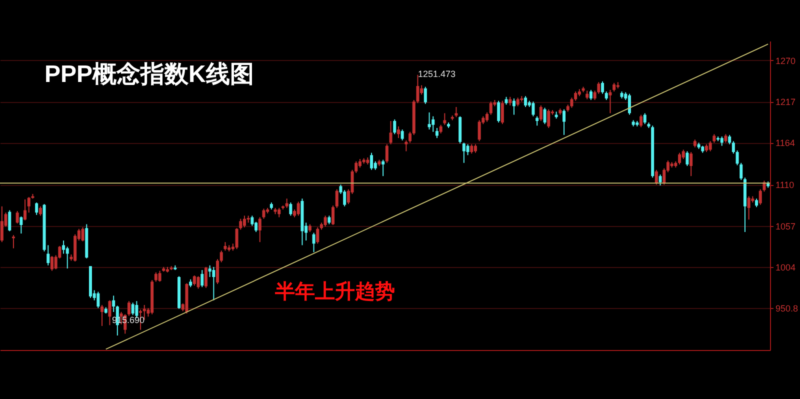 This screenshot has height=399, width=800. Describe the element at coordinates (149, 74) in the screenshot. I see `text: PPP概念指数K线图` at that location.